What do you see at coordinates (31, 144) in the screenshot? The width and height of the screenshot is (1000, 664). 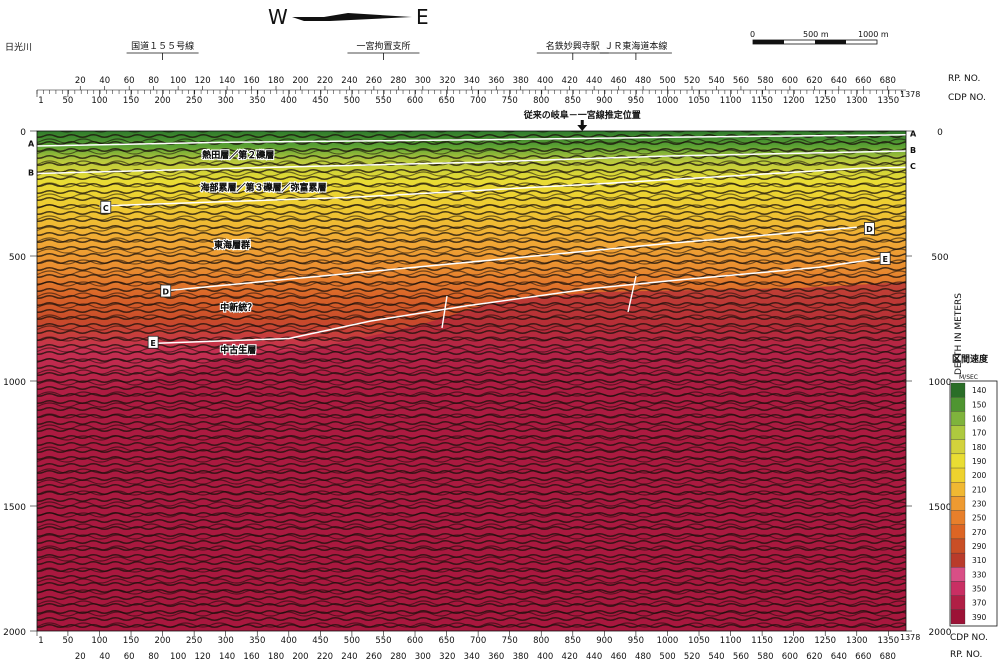 I see `horizon-marker-a: A` at bounding box center [31, 144].